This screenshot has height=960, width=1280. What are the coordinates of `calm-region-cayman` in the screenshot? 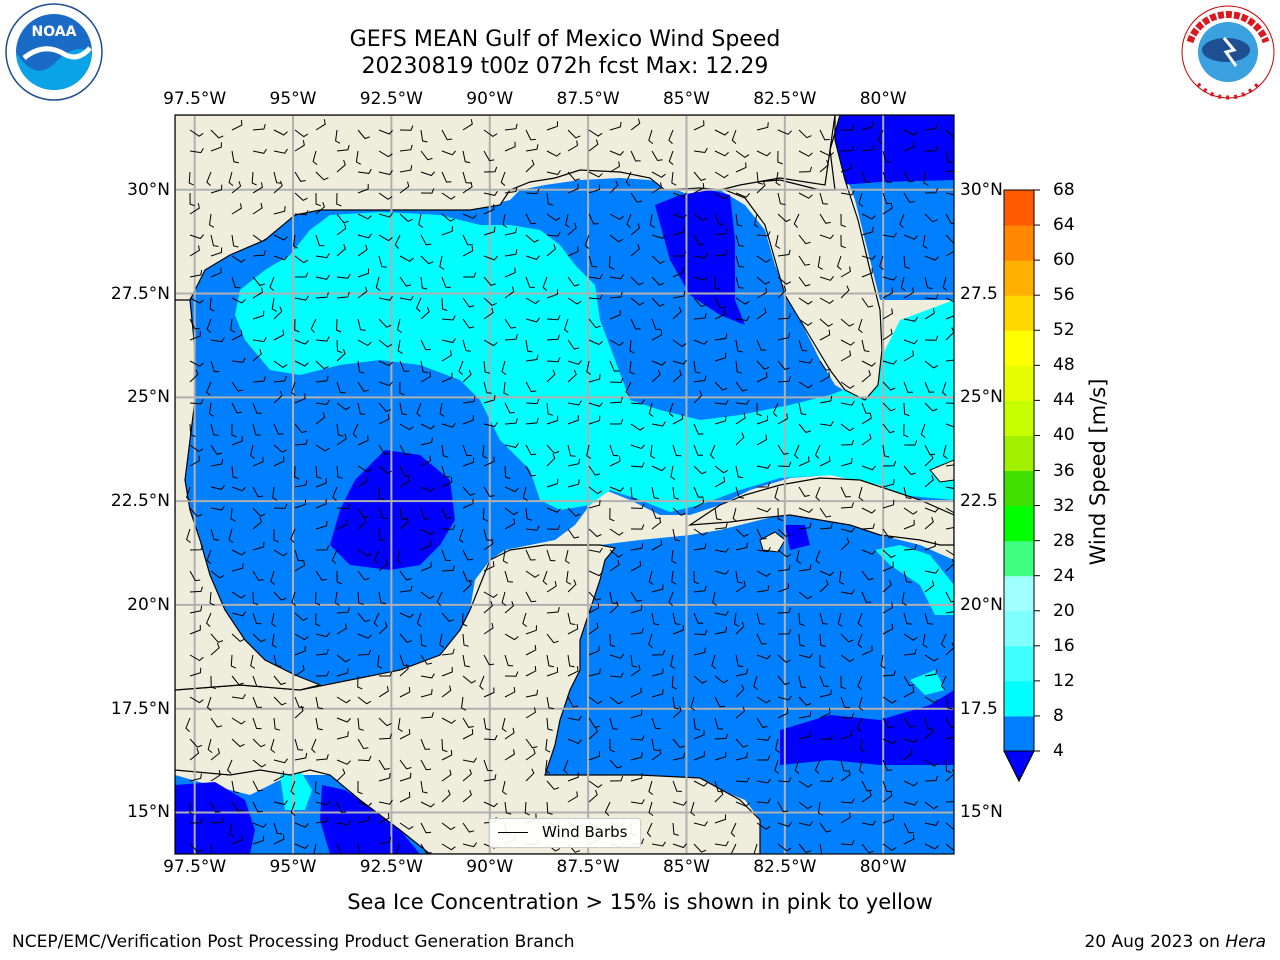 It's located at (797, 537).